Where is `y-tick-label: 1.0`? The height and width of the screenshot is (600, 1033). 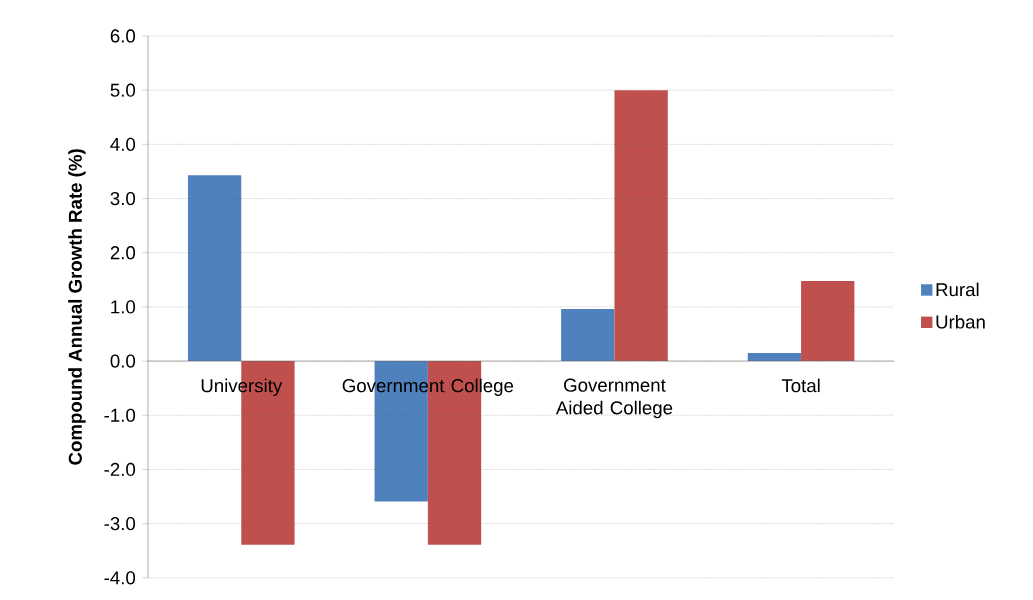 y-tick-label: 1.0 is located at coordinates (123, 307).